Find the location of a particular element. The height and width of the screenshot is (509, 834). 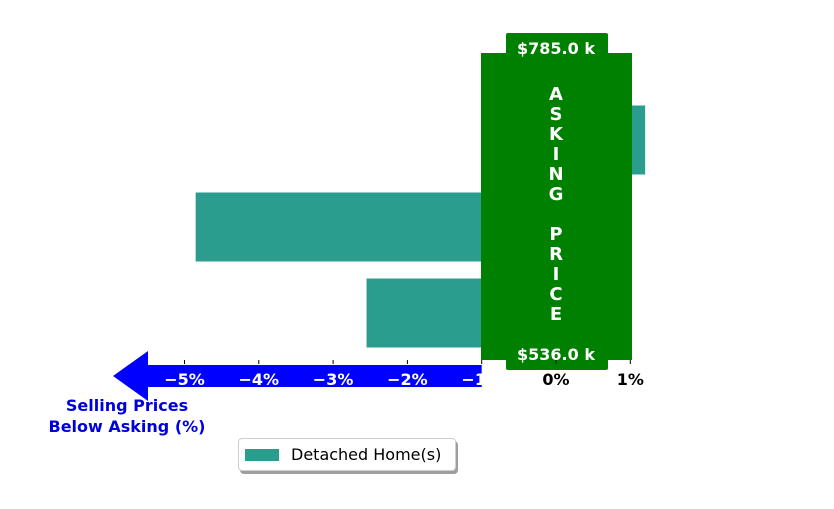

asking-price-box is located at coordinates (556, 206).